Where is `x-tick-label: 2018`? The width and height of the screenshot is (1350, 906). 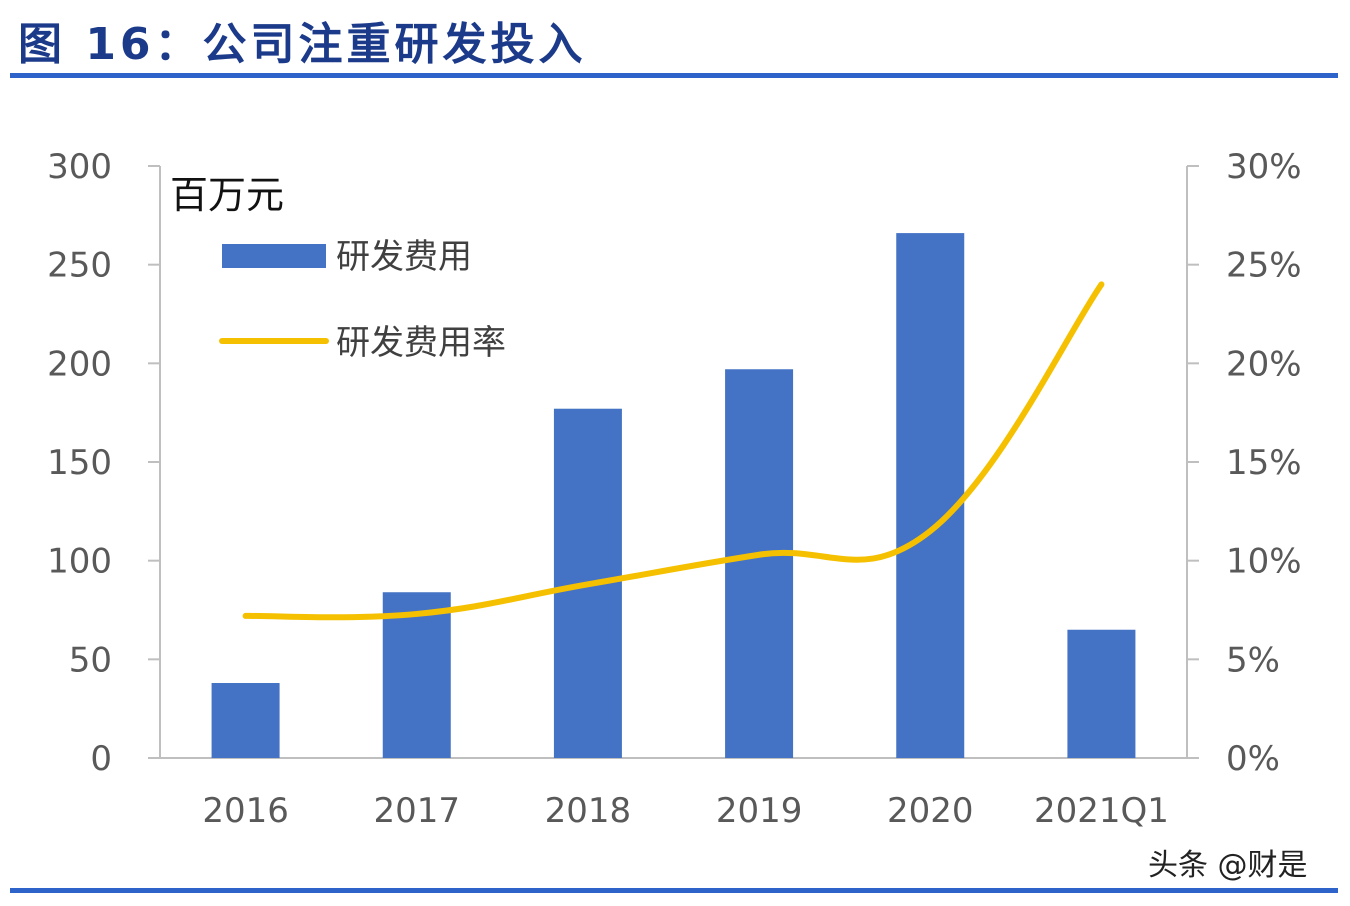 x-tick-label: 2018 is located at coordinates (588, 811).